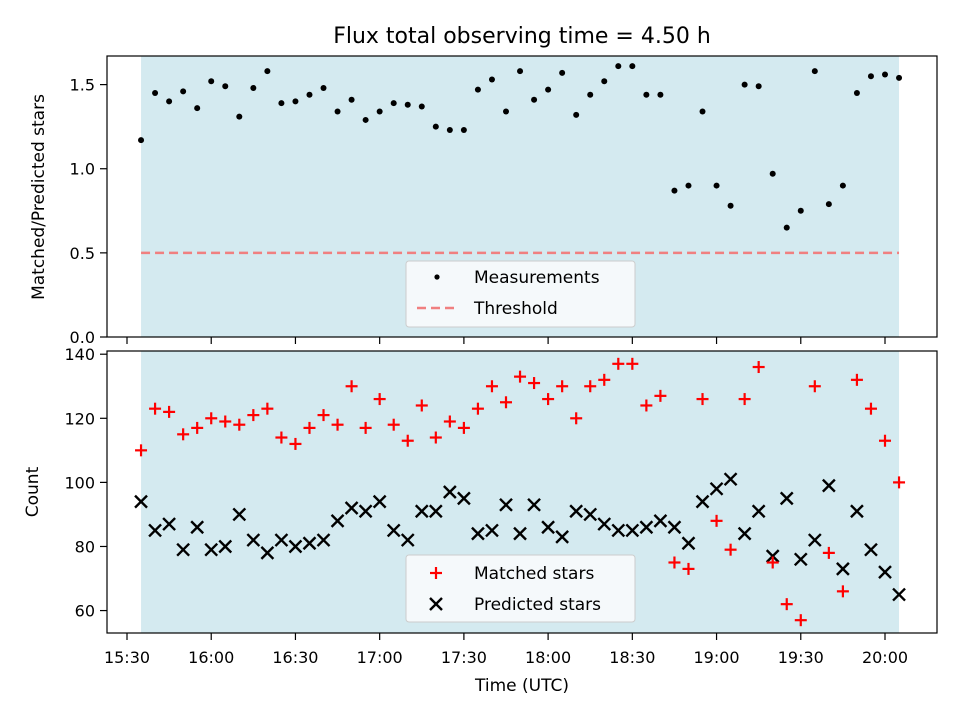  Describe the element at coordinates (33, 491) in the screenshot. I see `y-axis-label-bottom: Count` at that location.